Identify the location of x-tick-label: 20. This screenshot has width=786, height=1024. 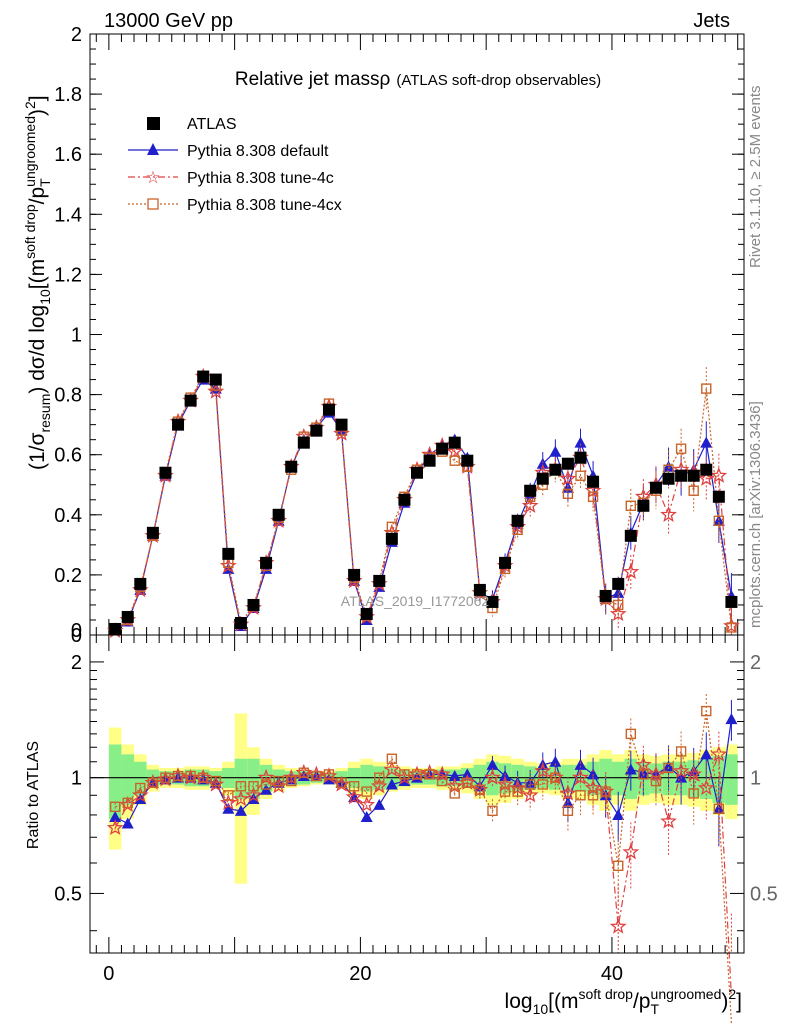
(360, 974).